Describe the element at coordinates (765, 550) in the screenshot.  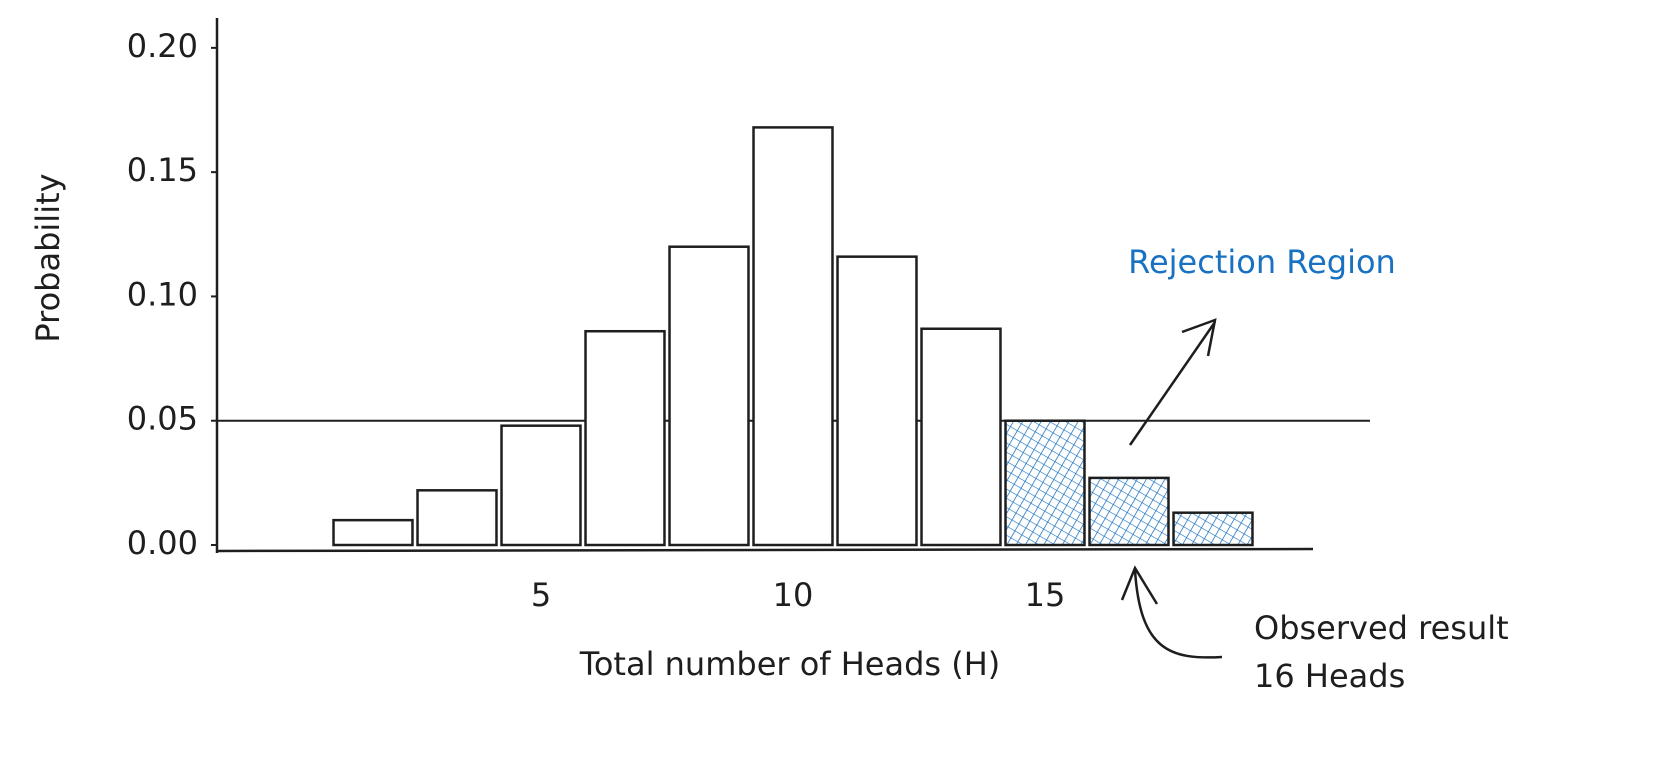
I see `x-axis` at that location.